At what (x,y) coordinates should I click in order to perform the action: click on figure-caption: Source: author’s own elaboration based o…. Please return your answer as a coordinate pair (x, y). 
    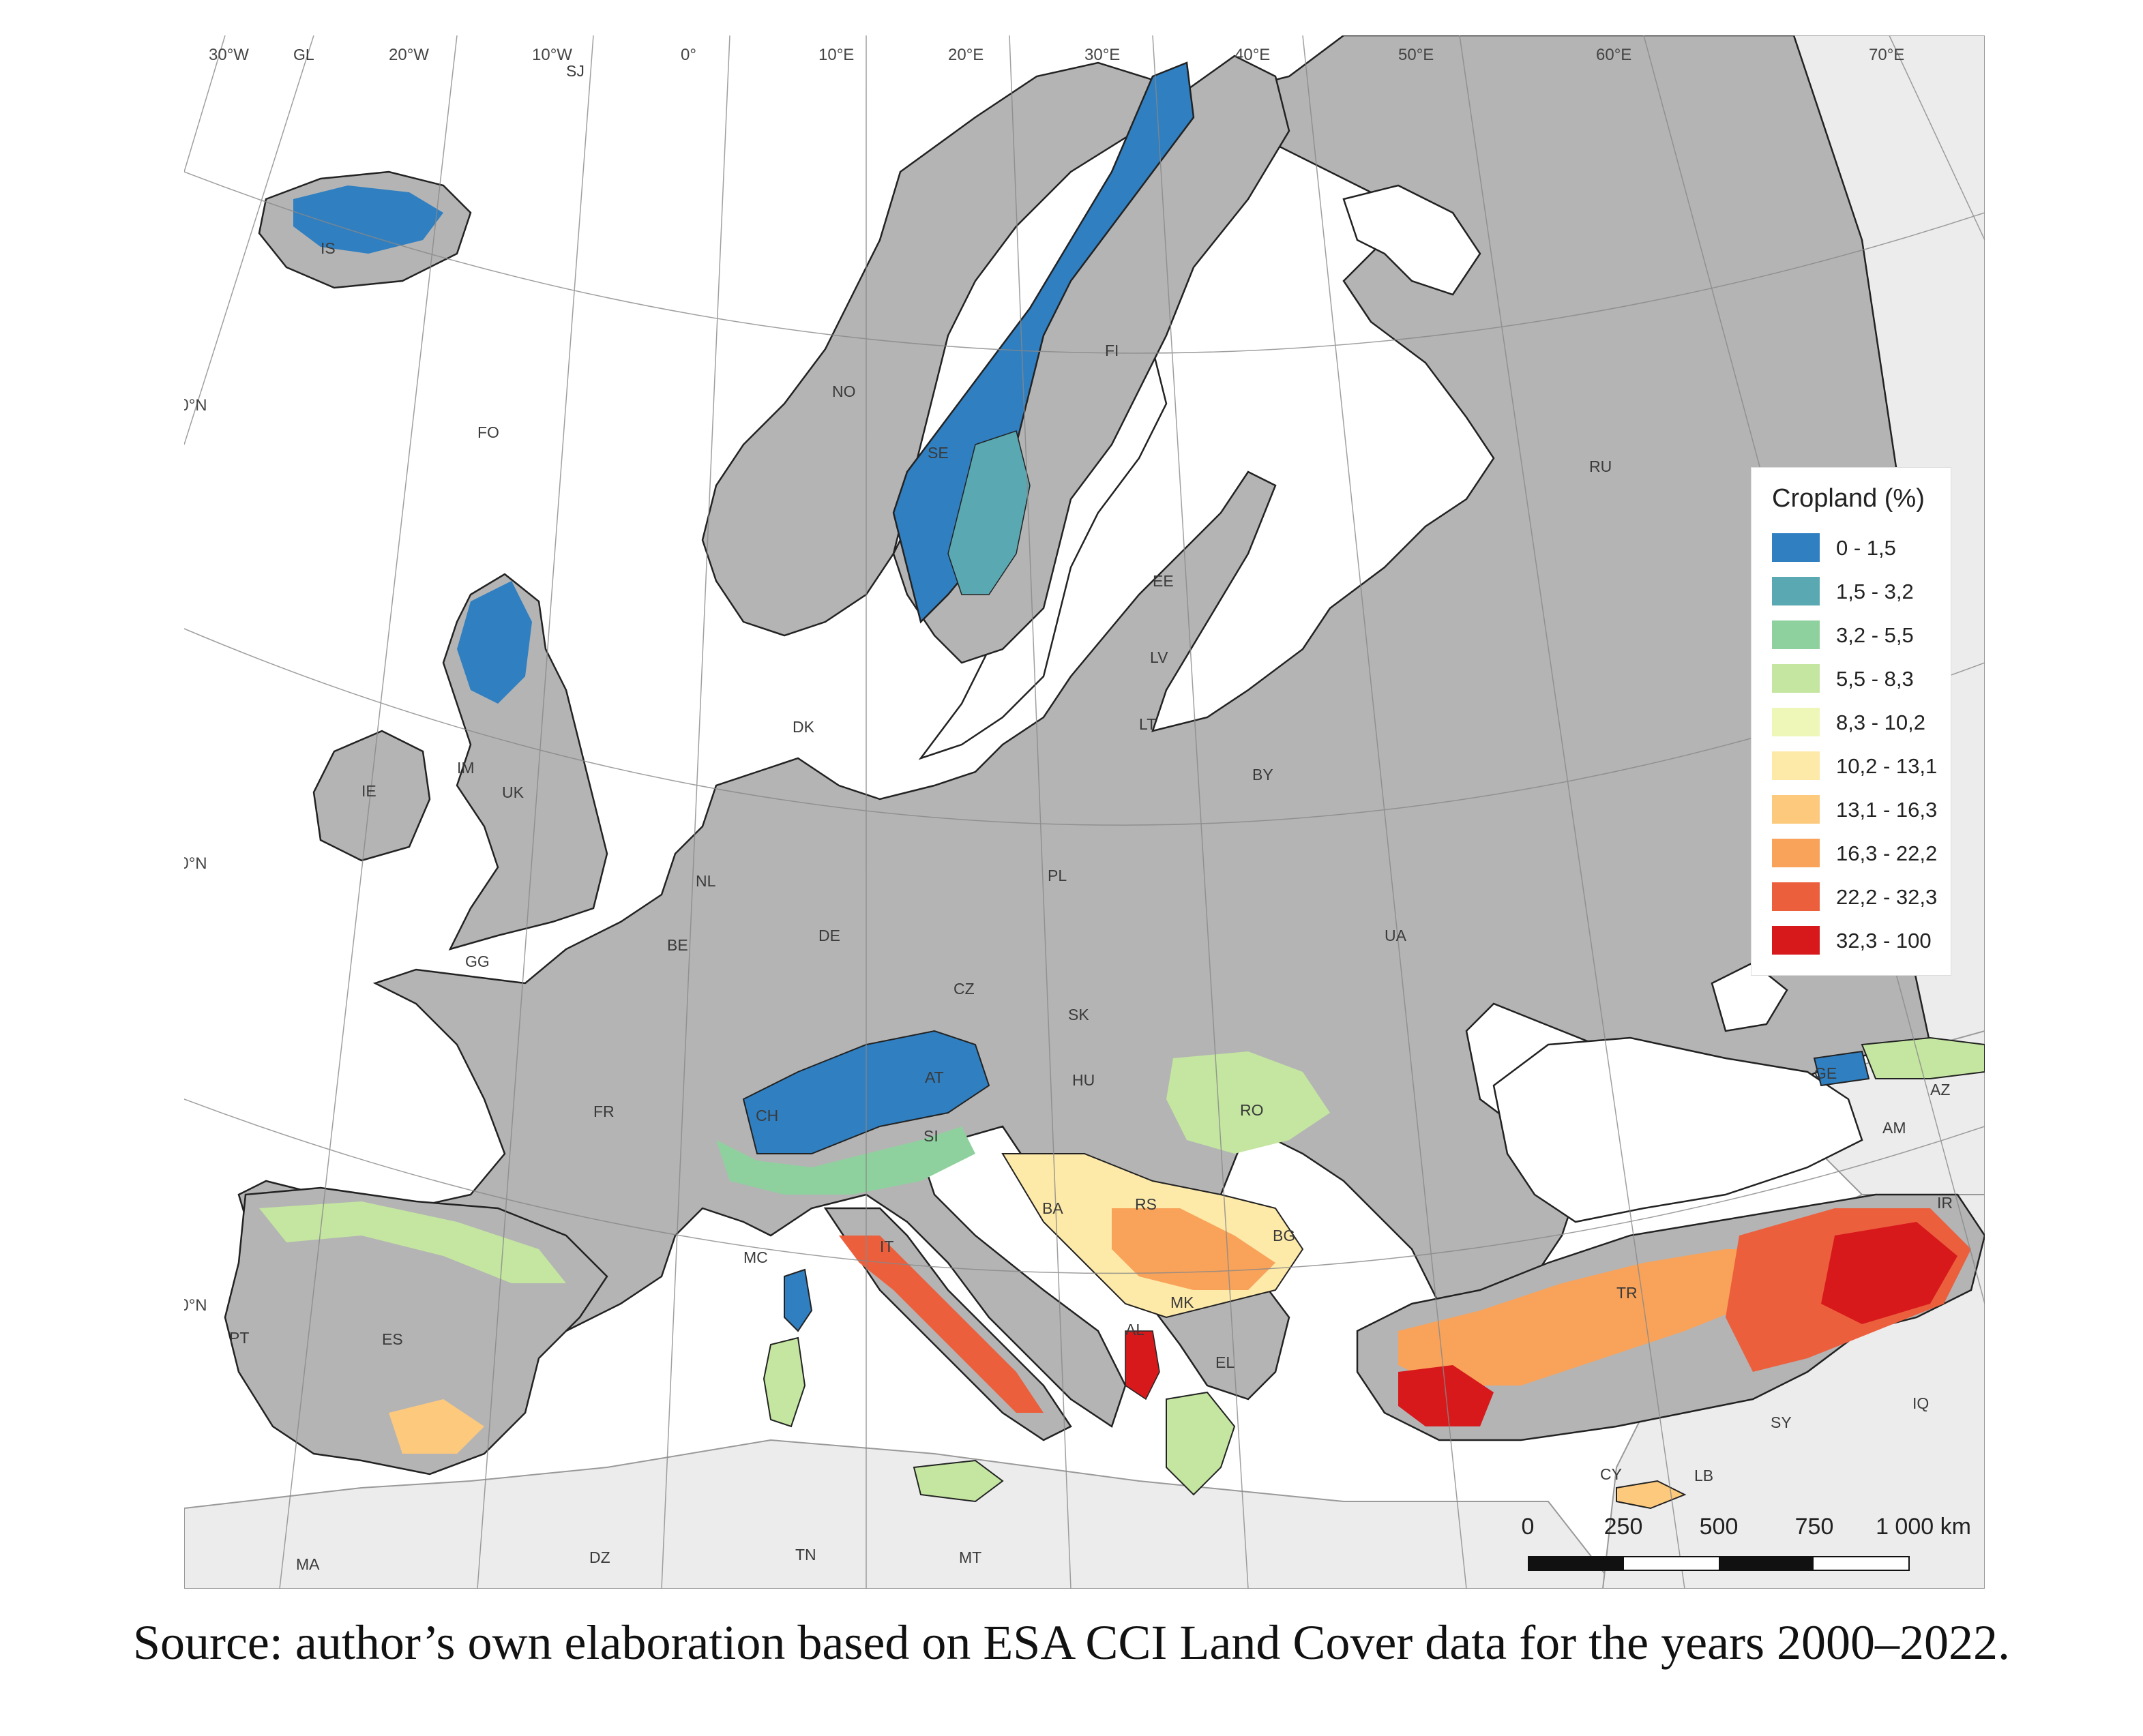
    Looking at the image, I should click on (1071, 1643).